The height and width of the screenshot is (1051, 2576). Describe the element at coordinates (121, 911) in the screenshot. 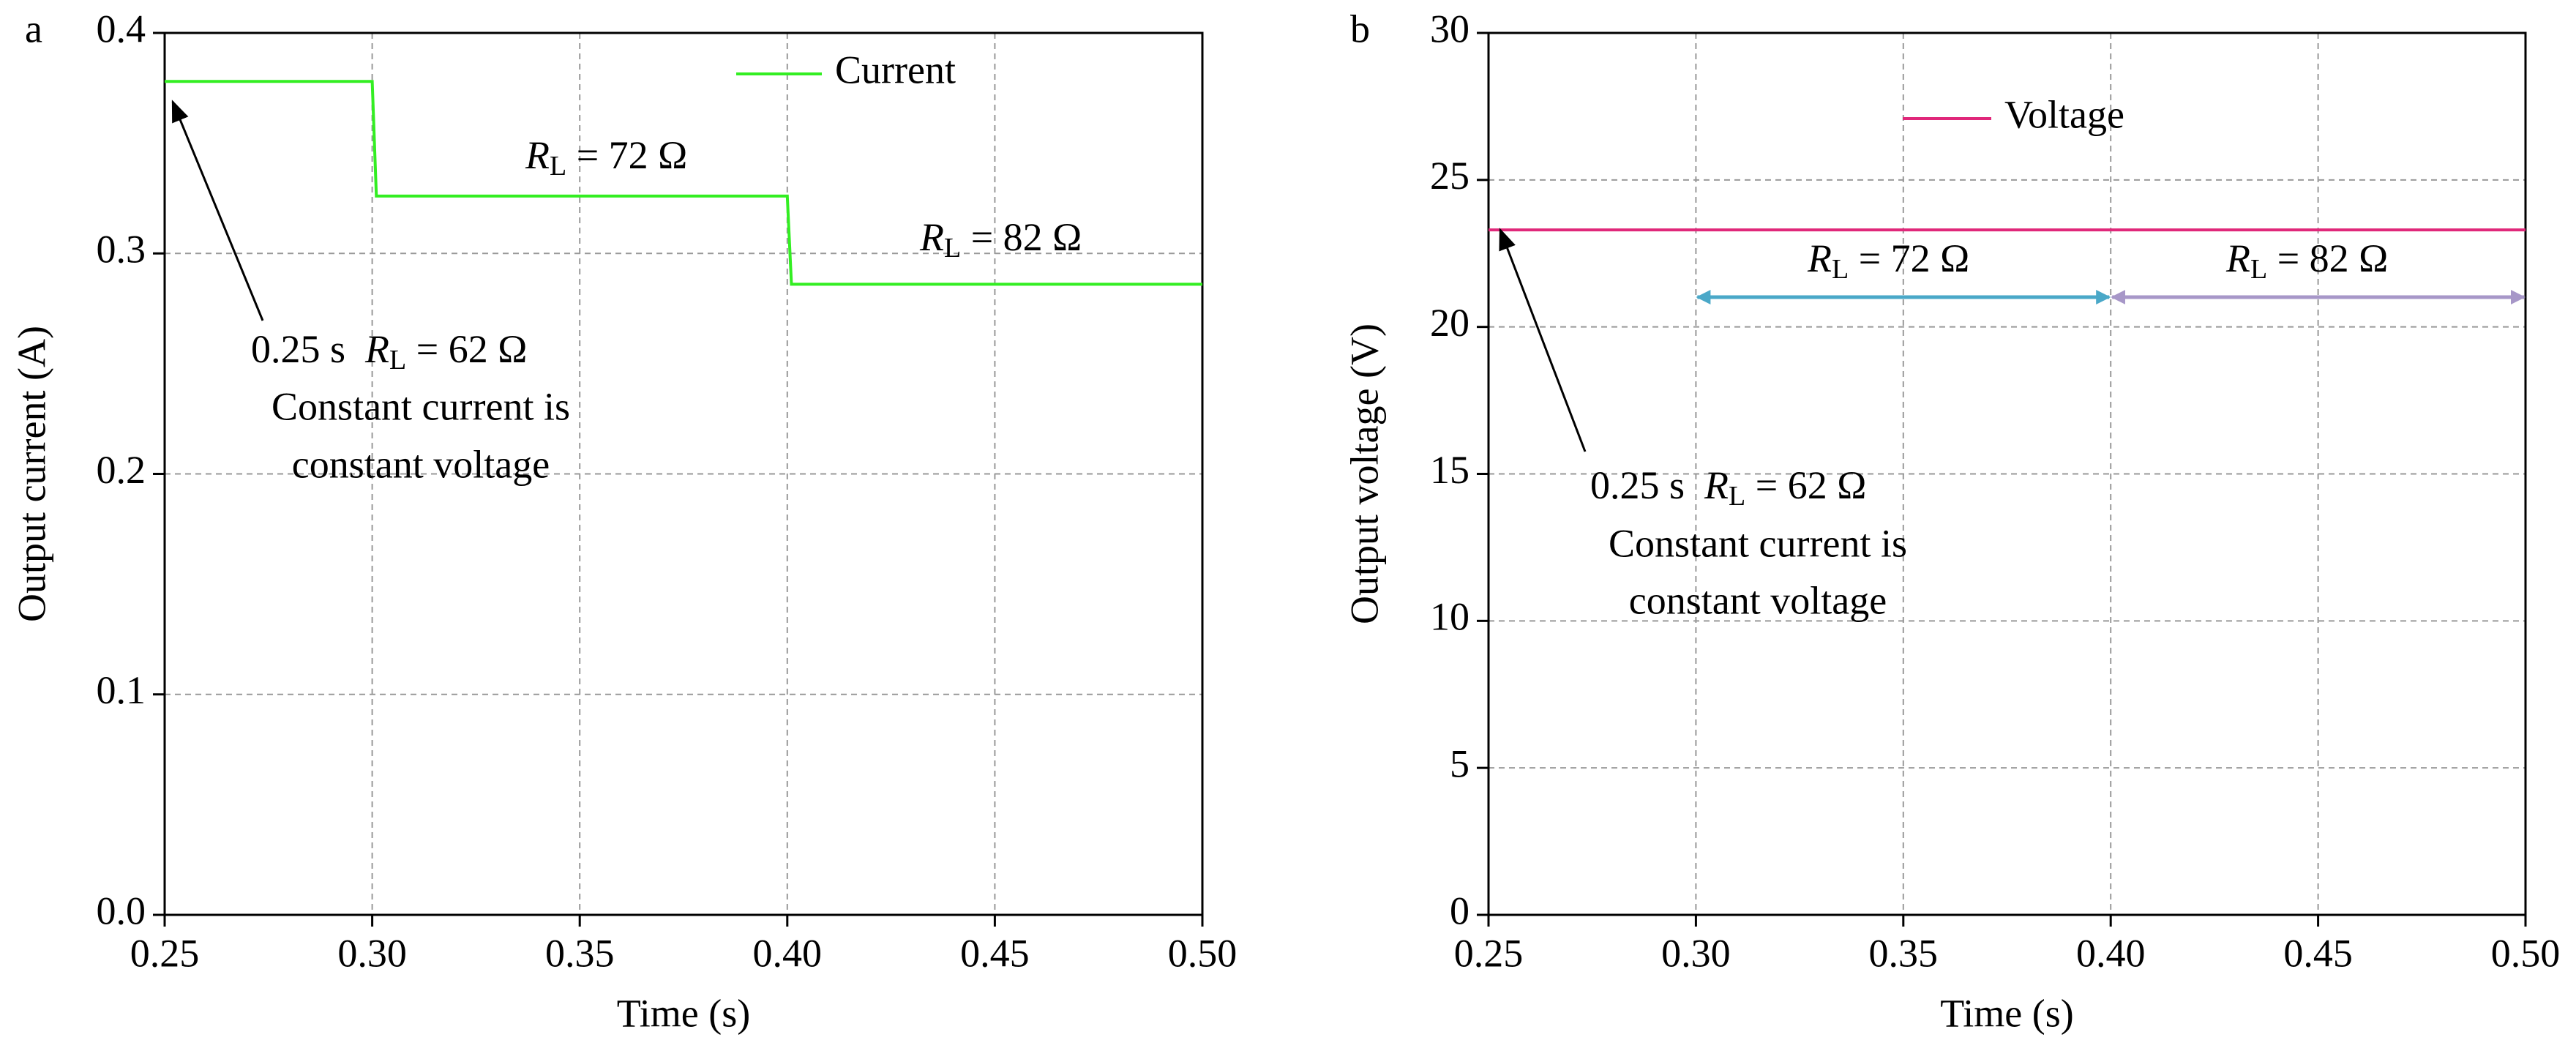

I see `y-tick-label: 0.0` at that location.